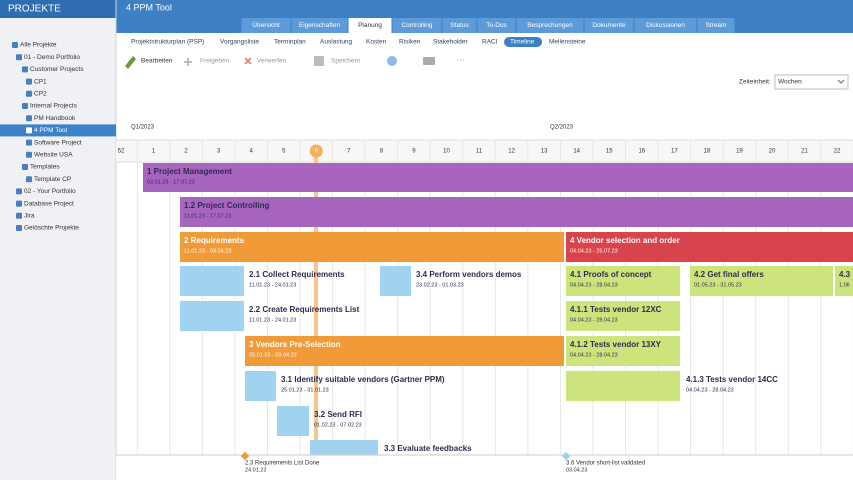  What do you see at coordinates (255, 470) in the screenshot?
I see `milestone-date: 24.01.23` at bounding box center [255, 470].